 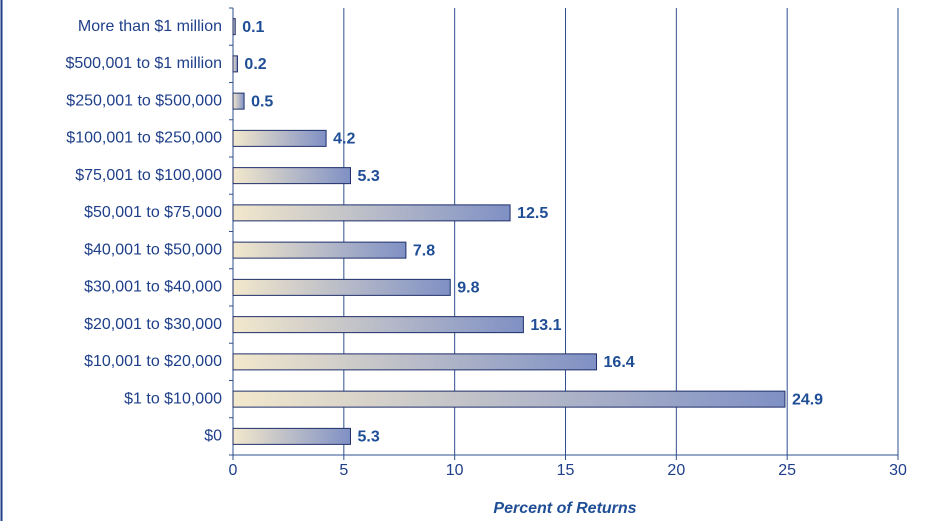 What do you see at coordinates (619, 362) in the screenshot?
I see `value-label: 16.4` at bounding box center [619, 362].